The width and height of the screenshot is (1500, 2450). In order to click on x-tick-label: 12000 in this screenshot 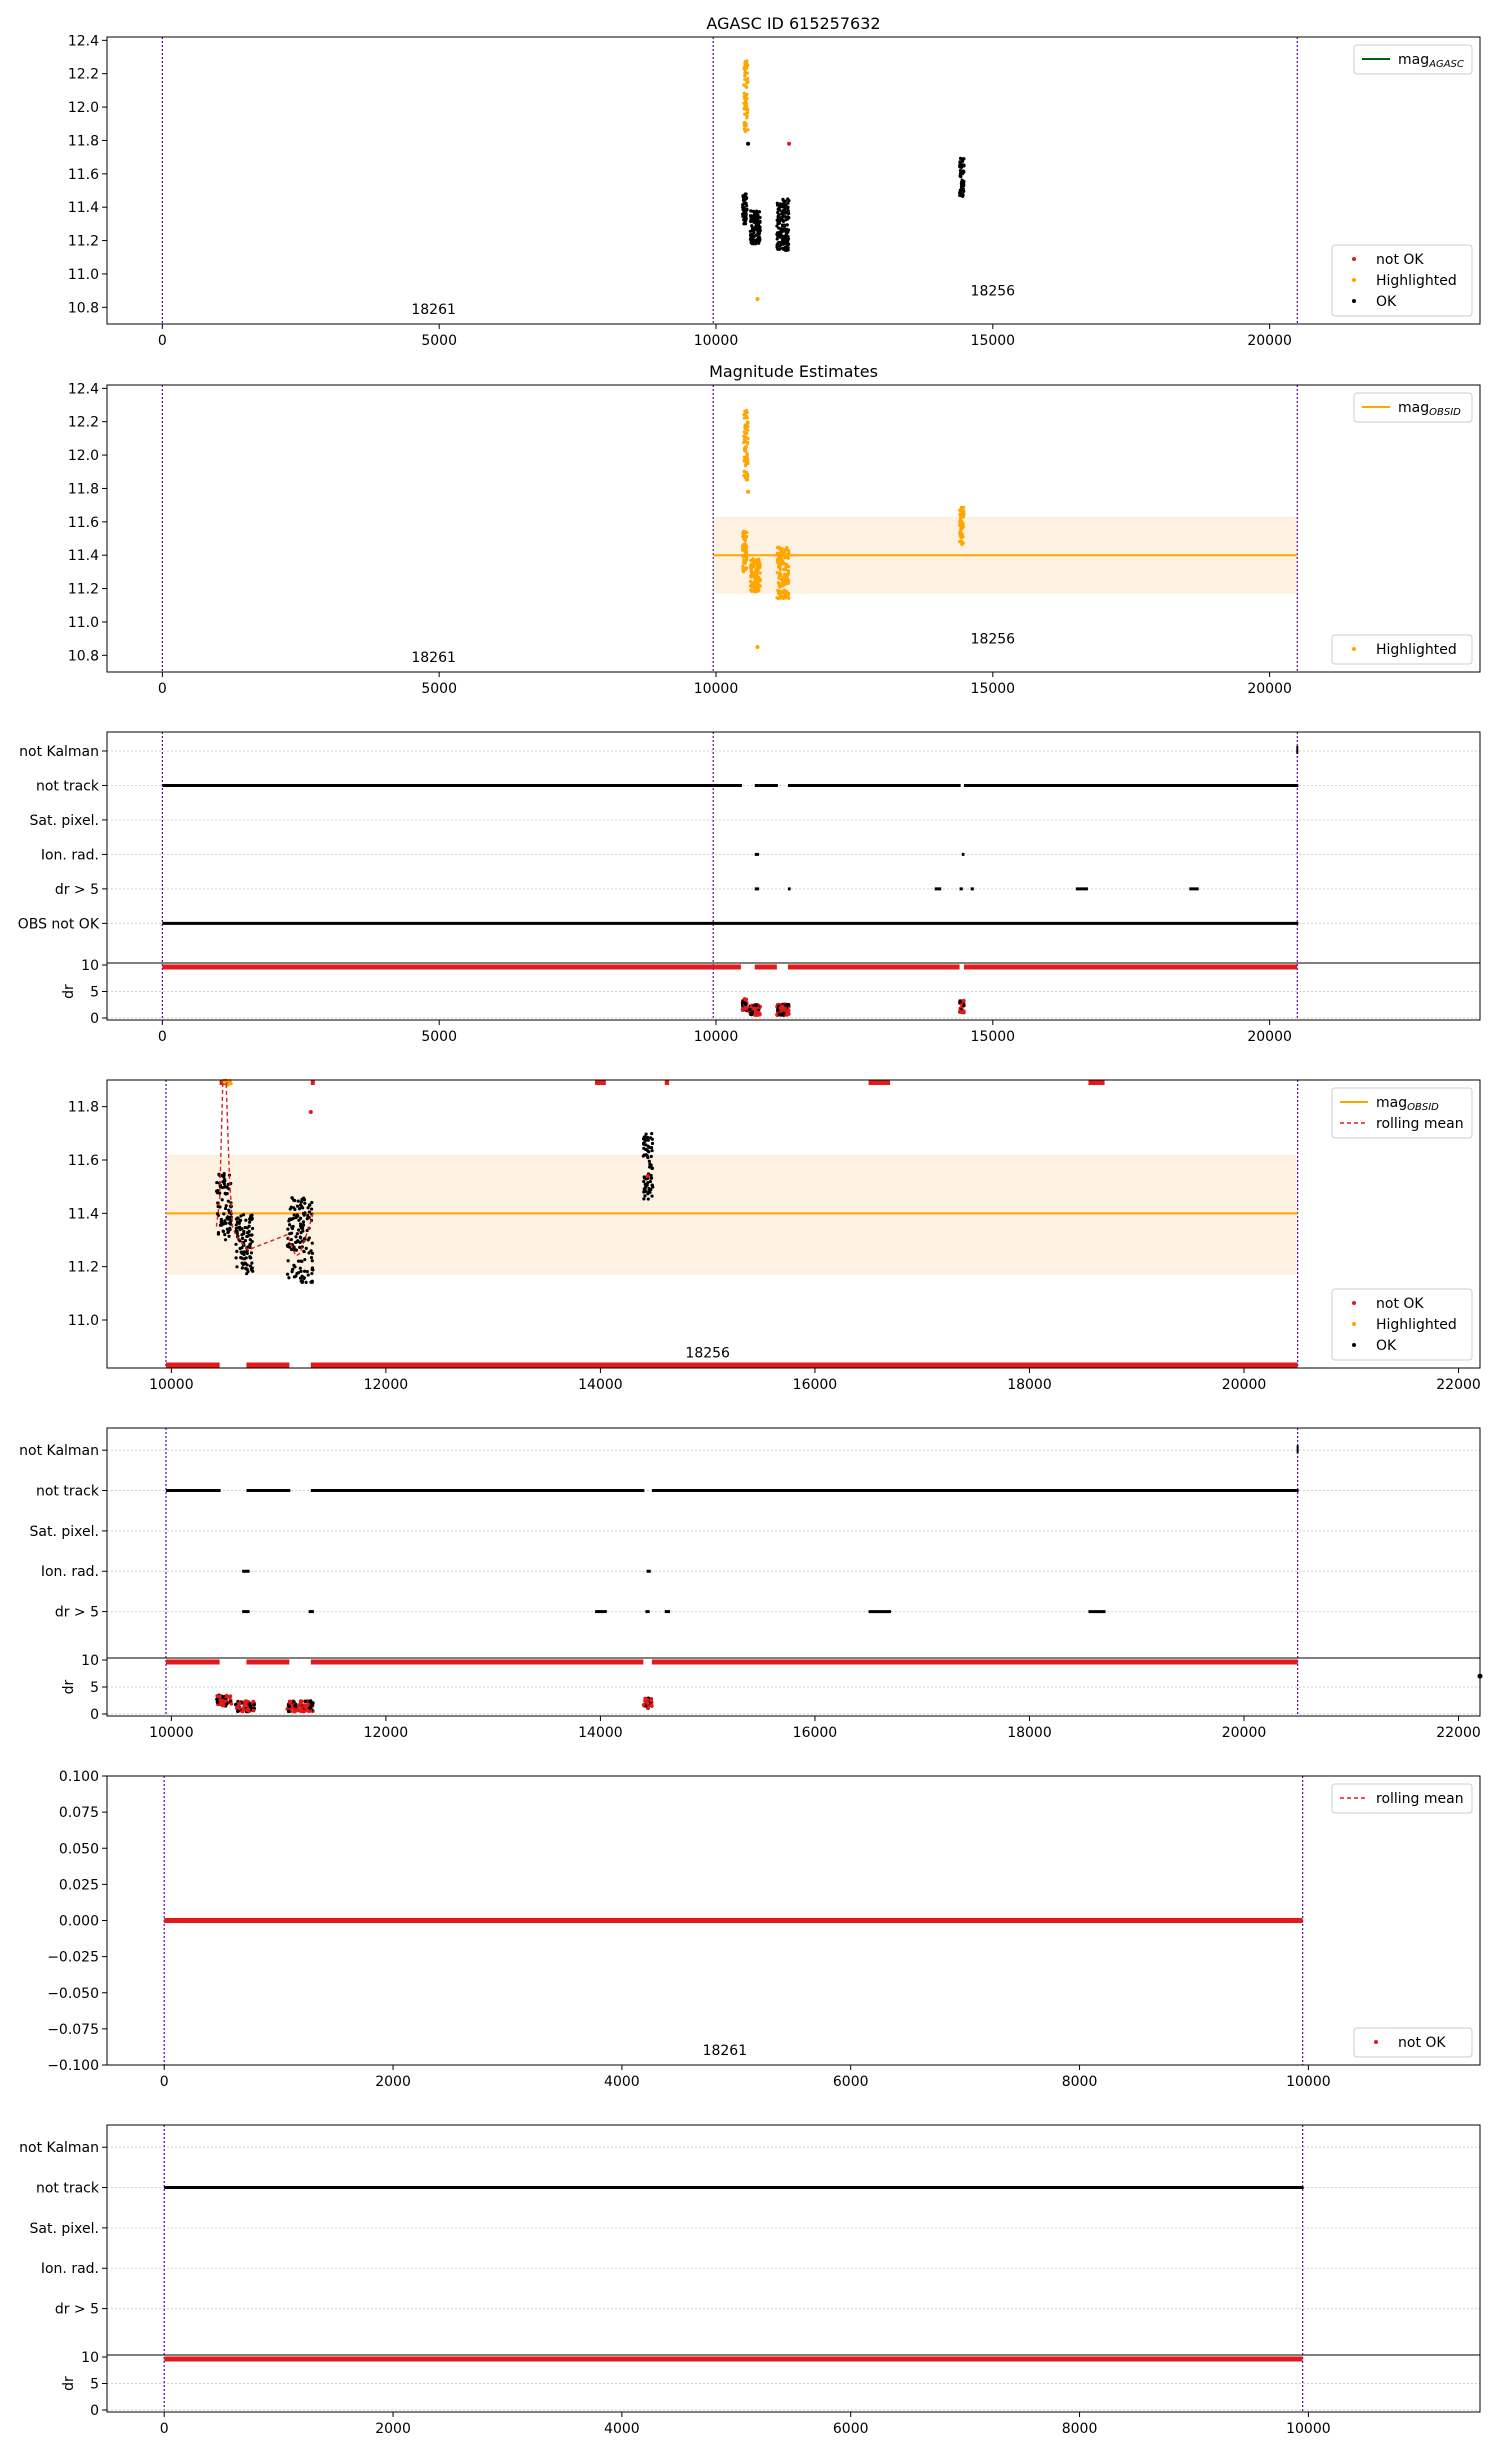, I will do `click(386, 1733)`.